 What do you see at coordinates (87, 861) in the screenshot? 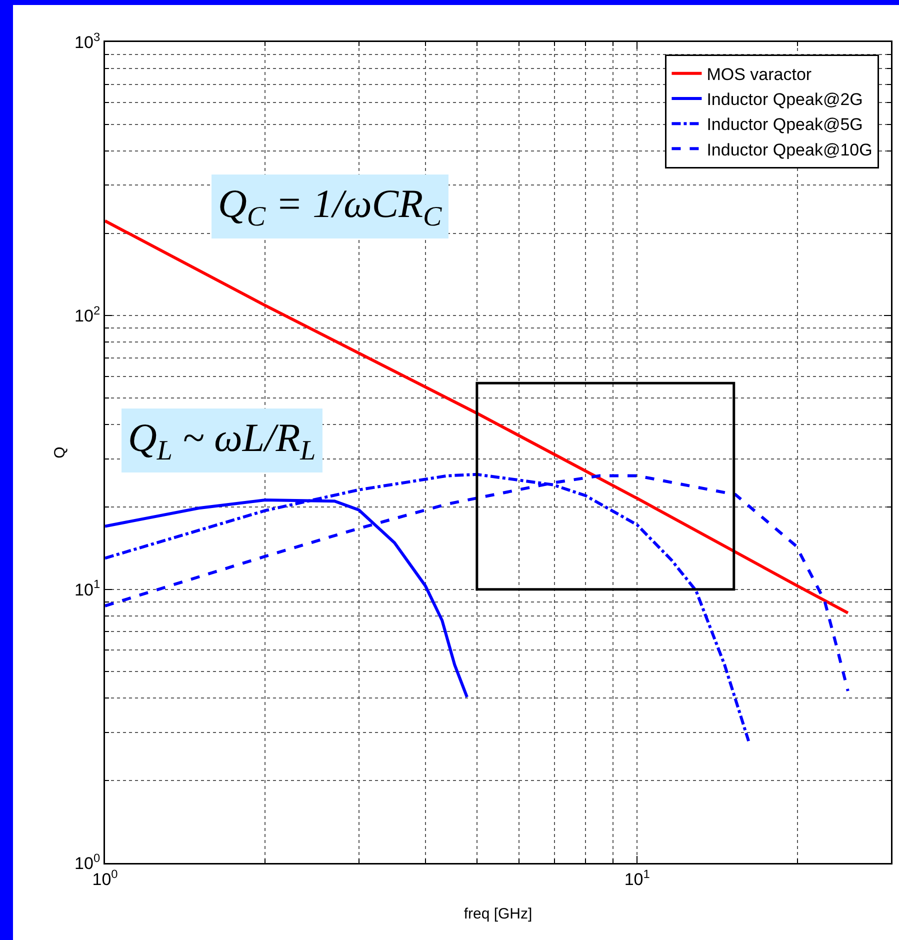
I see `y-tick-label: 10$^{0}$` at bounding box center [87, 861].